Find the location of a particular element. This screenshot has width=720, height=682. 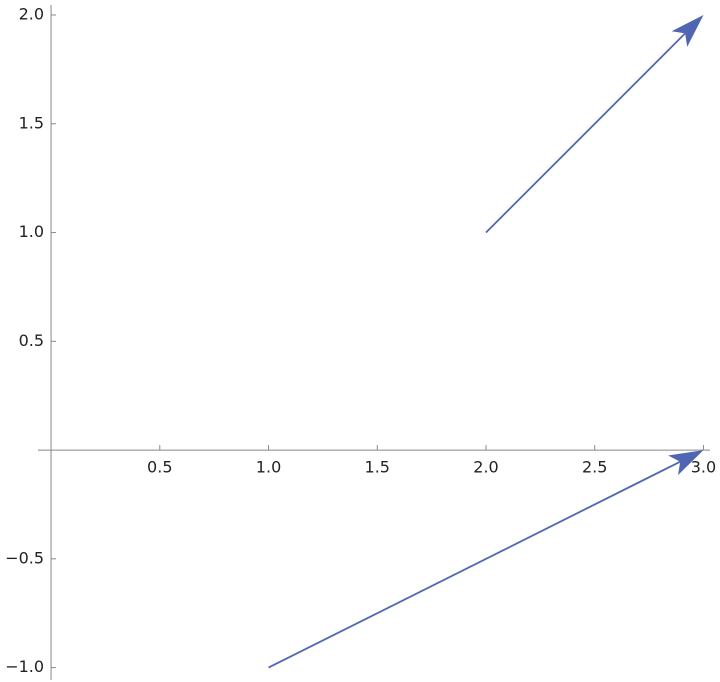

y-tick-label: 0.5 is located at coordinates (31, 340).